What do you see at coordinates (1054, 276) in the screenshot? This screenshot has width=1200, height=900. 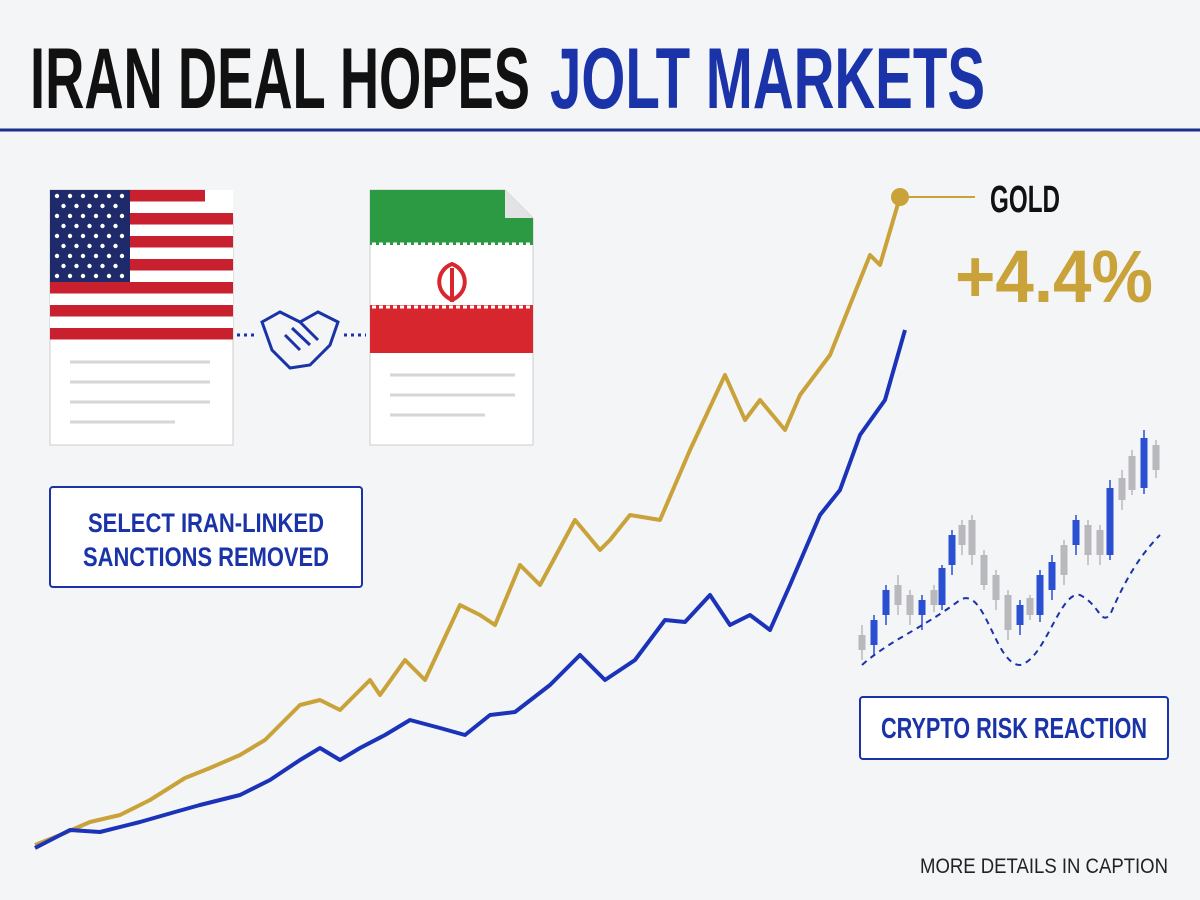 I see `gold-change: +4.4%` at bounding box center [1054, 276].